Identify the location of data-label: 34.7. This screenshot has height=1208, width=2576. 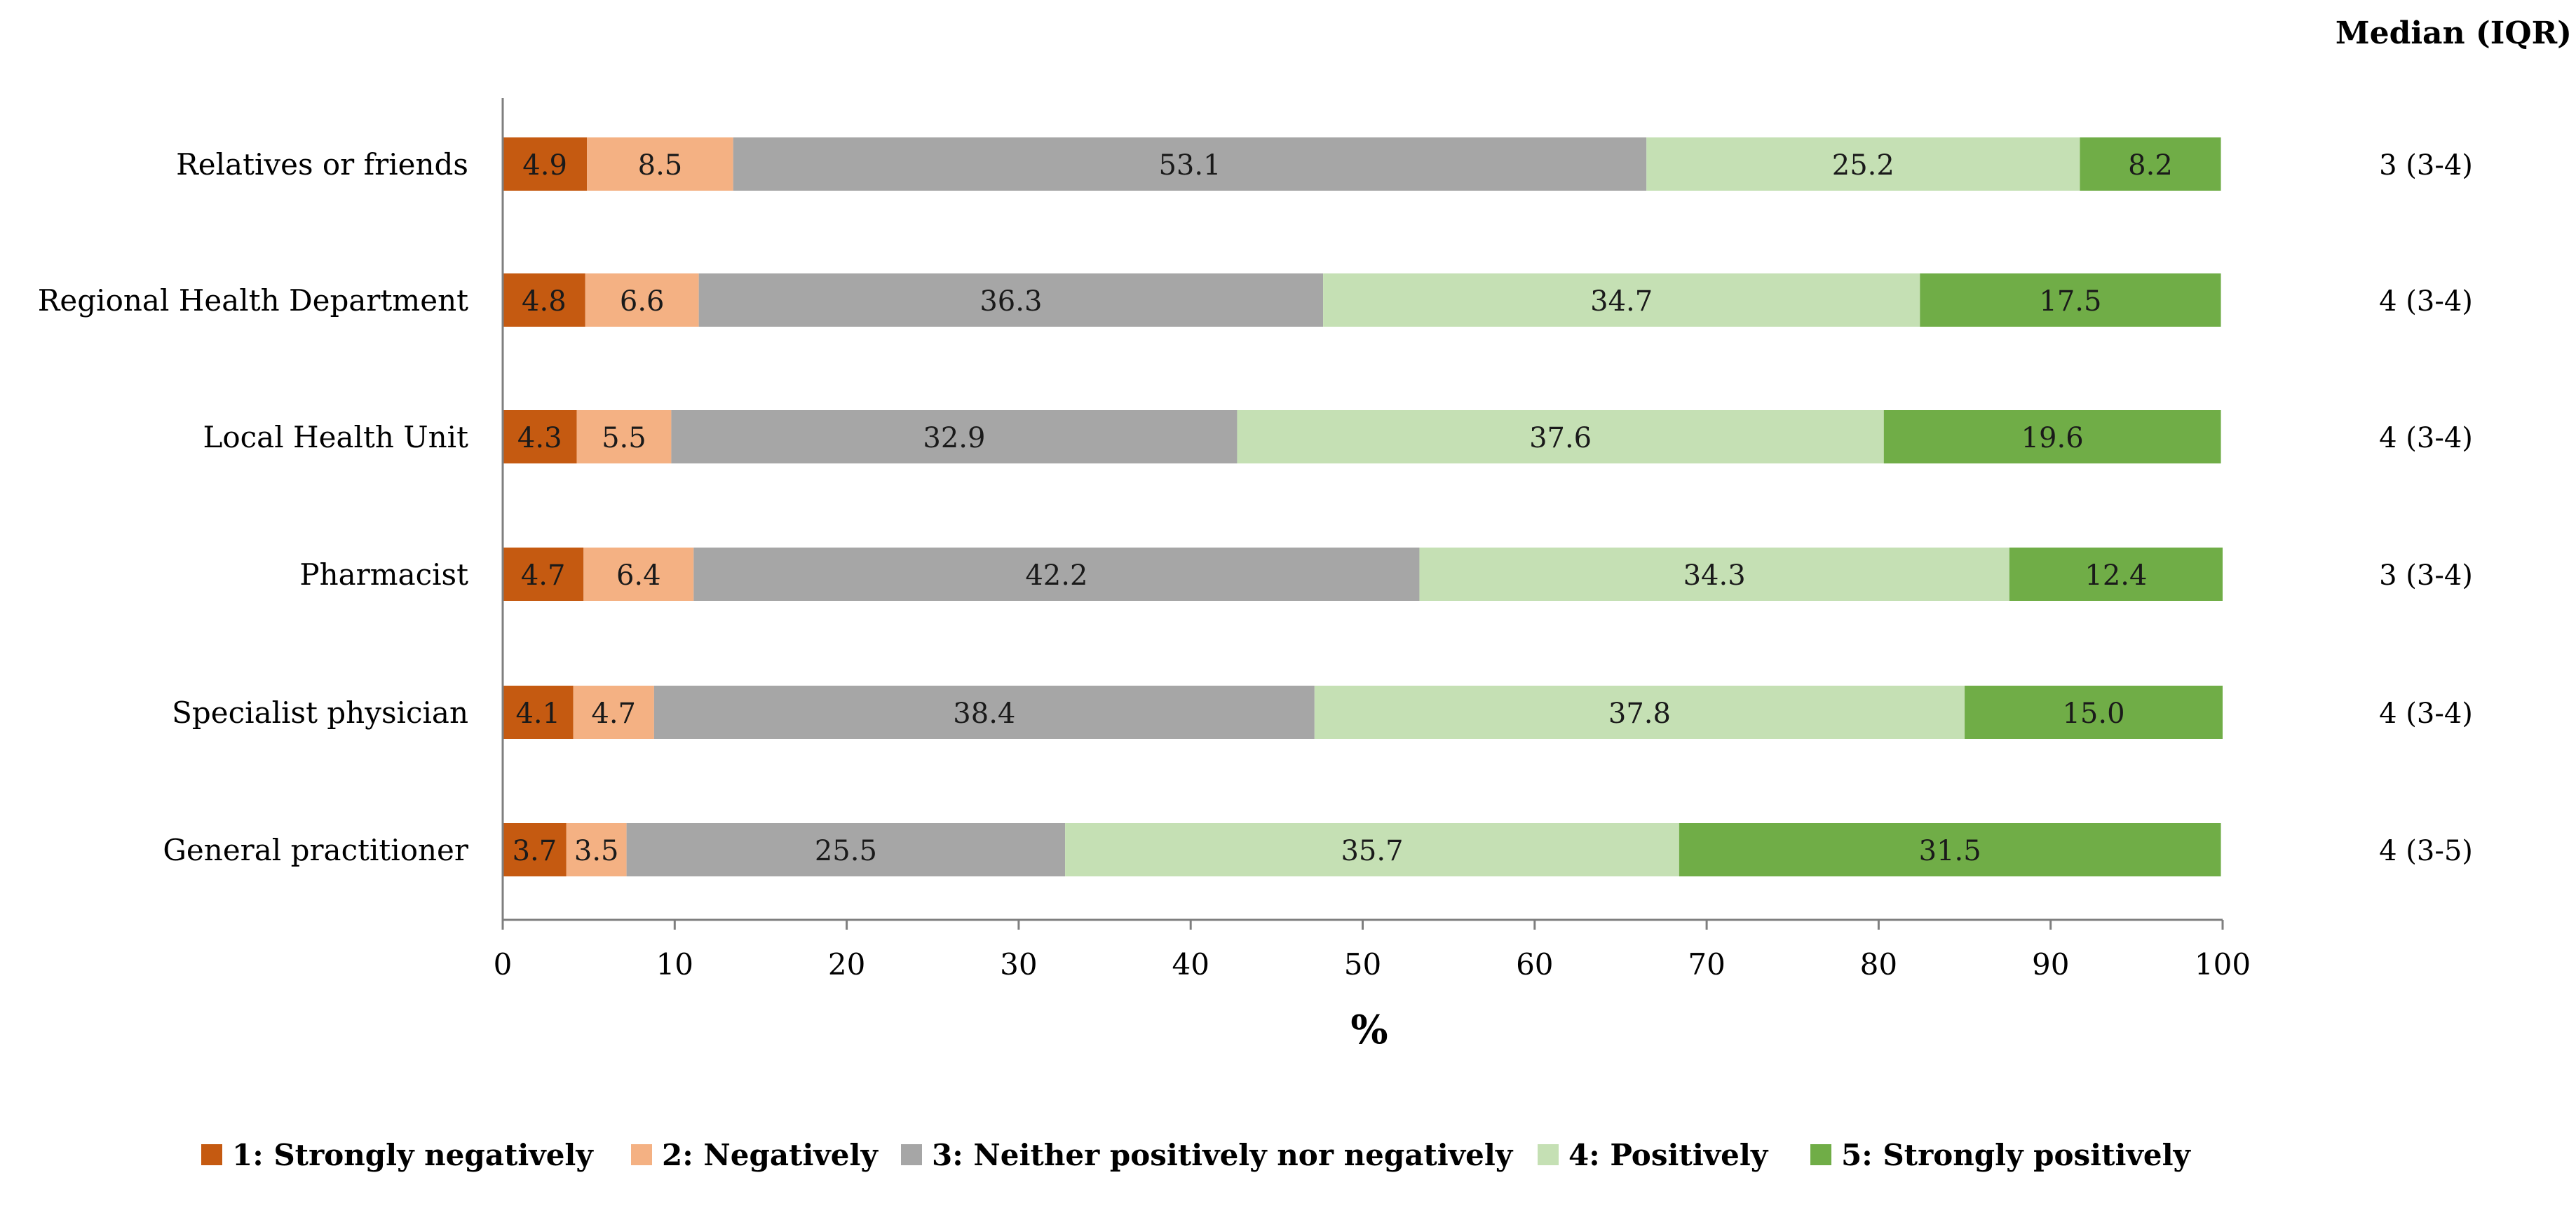
(1621, 301).